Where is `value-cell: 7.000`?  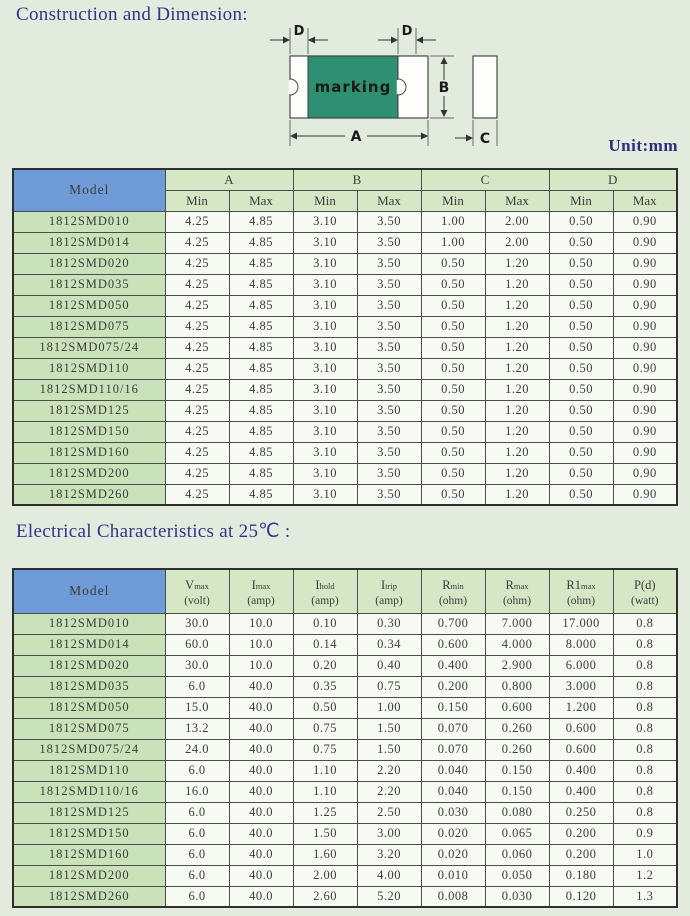 value-cell: 7.000 is located at coordinates (517, 623).